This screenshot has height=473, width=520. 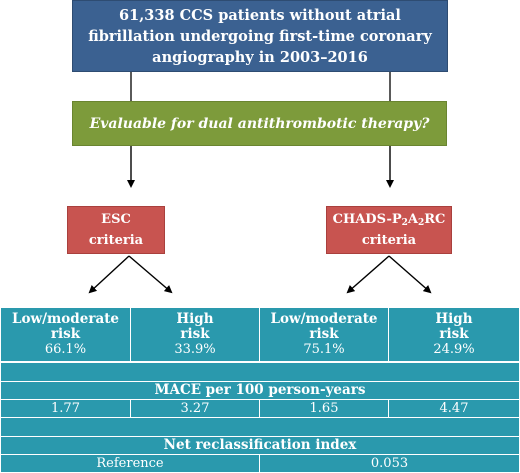 What do you see at coordinates (65, 334) in the screenshot?
I see `group-esc-low: Low/moderate risk 66.1%` at bounding box center [65, 334].